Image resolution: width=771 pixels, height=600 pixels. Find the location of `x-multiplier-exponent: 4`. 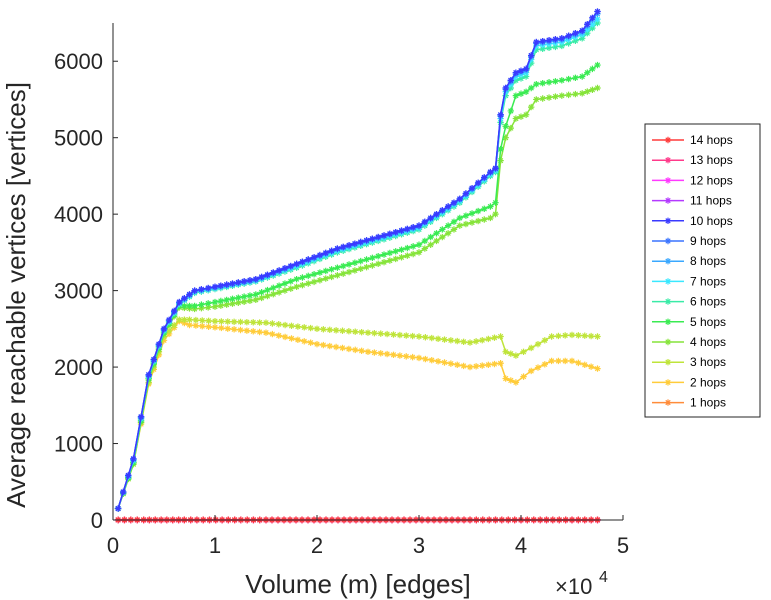

x-multiplier-exponent: 4 is located at coordinates (603, 577).